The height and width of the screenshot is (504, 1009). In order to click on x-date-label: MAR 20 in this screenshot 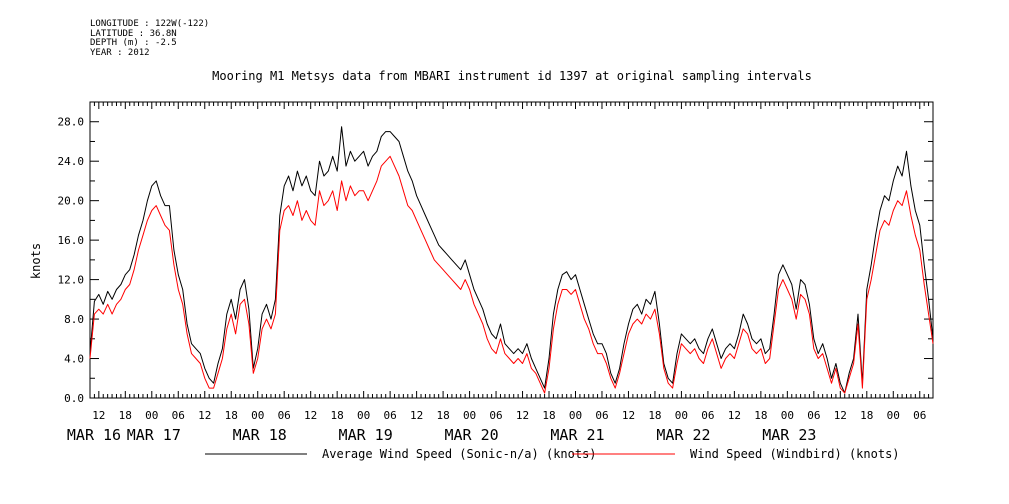, I will do `click(471, 435)`.